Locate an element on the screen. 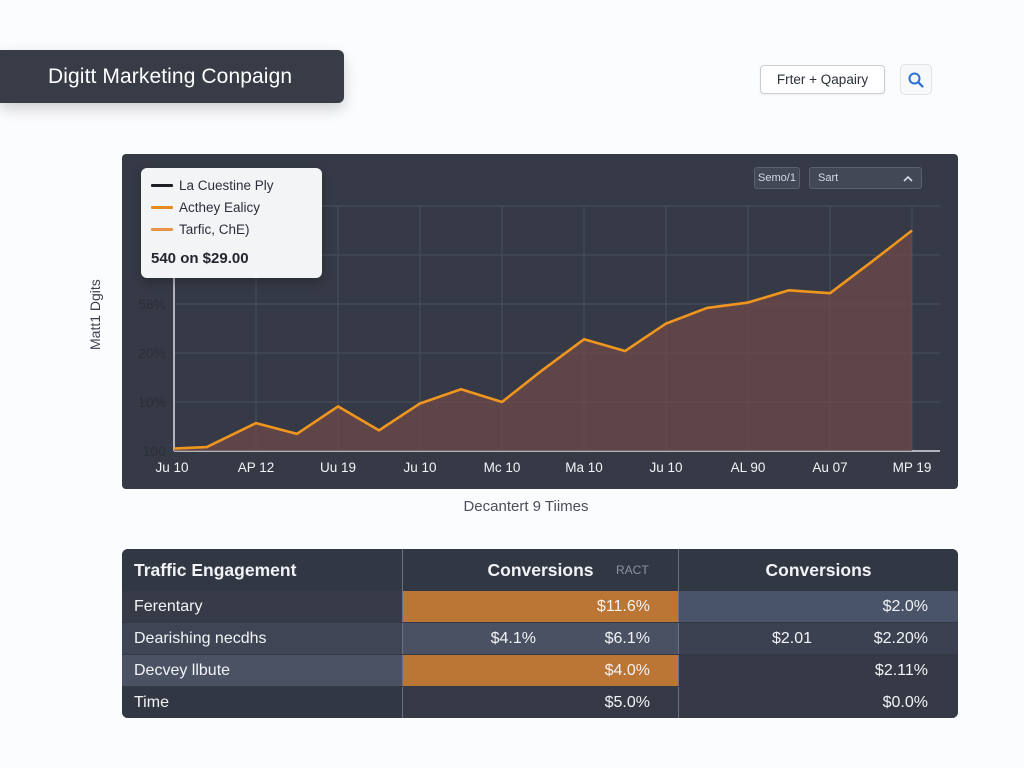 Image resolution: width=1024 pixels, height=768 pixels. table-row: Dearishing necdhs $4.1% $6.1% $2.01 $2.20% is located at coordinates (540, 638).